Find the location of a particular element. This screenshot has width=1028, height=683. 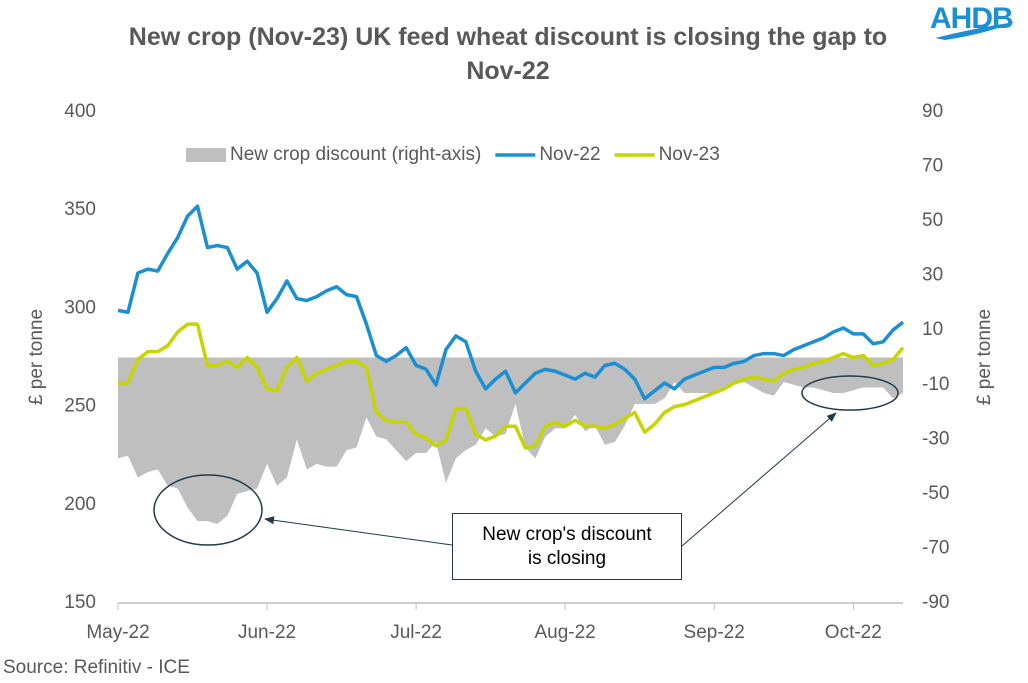

y-tick-label: 300 is located at coordinates (80, 307).